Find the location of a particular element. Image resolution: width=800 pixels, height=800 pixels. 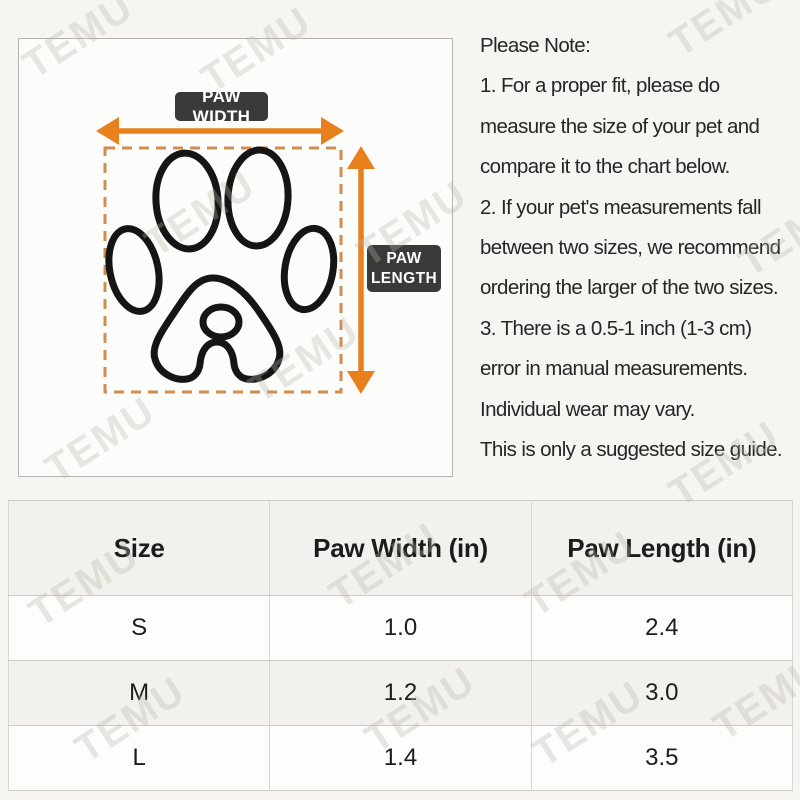

column-header-size: Size is located at coordinates (139, 548).